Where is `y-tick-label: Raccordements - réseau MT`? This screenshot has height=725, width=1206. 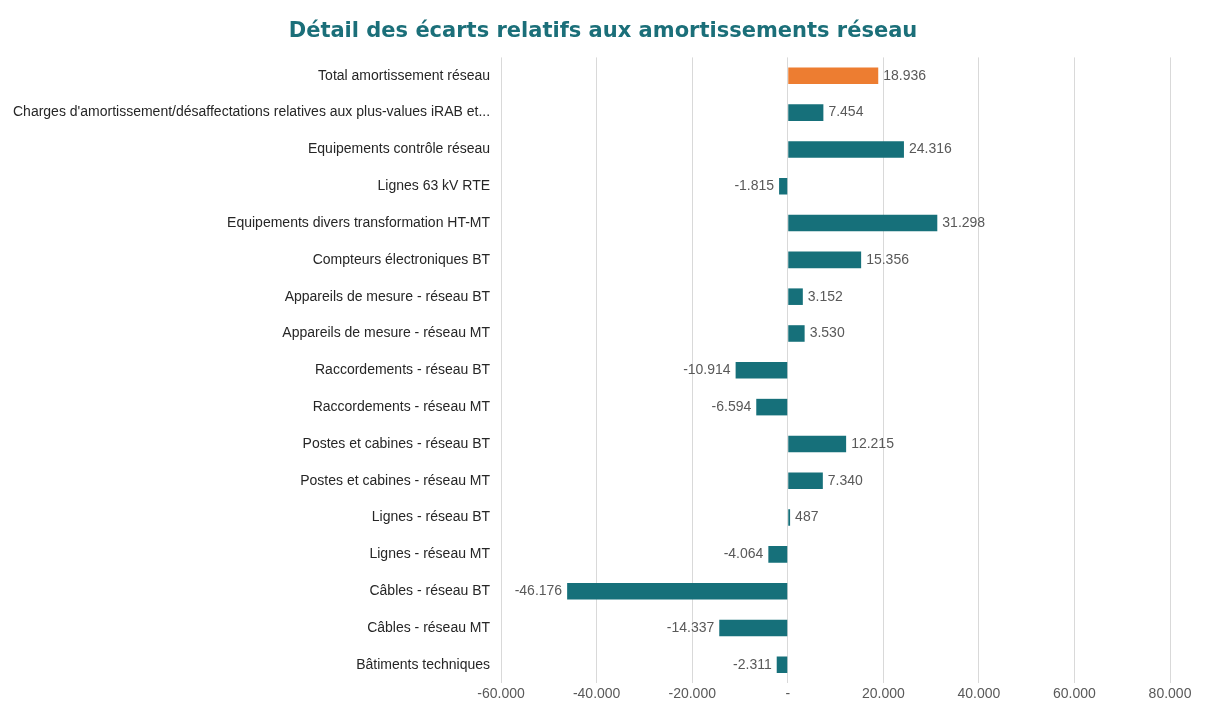 y-tick-label: Raccordements - réseau MT is located at coordinates (401, 405).